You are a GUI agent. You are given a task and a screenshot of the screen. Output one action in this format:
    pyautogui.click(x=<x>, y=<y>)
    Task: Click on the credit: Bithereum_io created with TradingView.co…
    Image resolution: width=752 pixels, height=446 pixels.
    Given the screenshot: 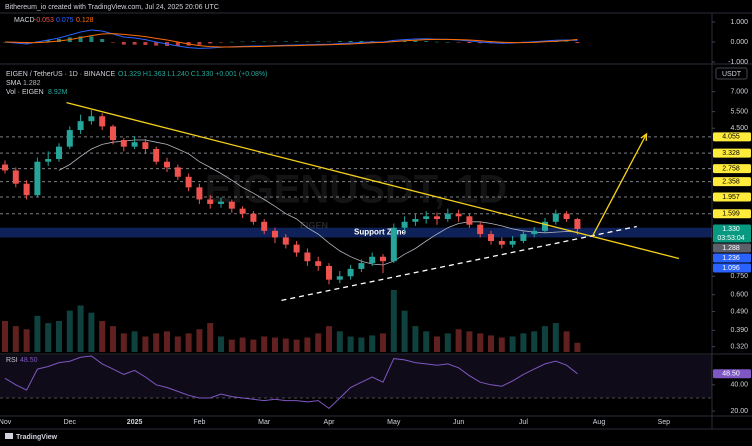 What is the action you would take?
    pyautogui.click(x=112, y=7)
    